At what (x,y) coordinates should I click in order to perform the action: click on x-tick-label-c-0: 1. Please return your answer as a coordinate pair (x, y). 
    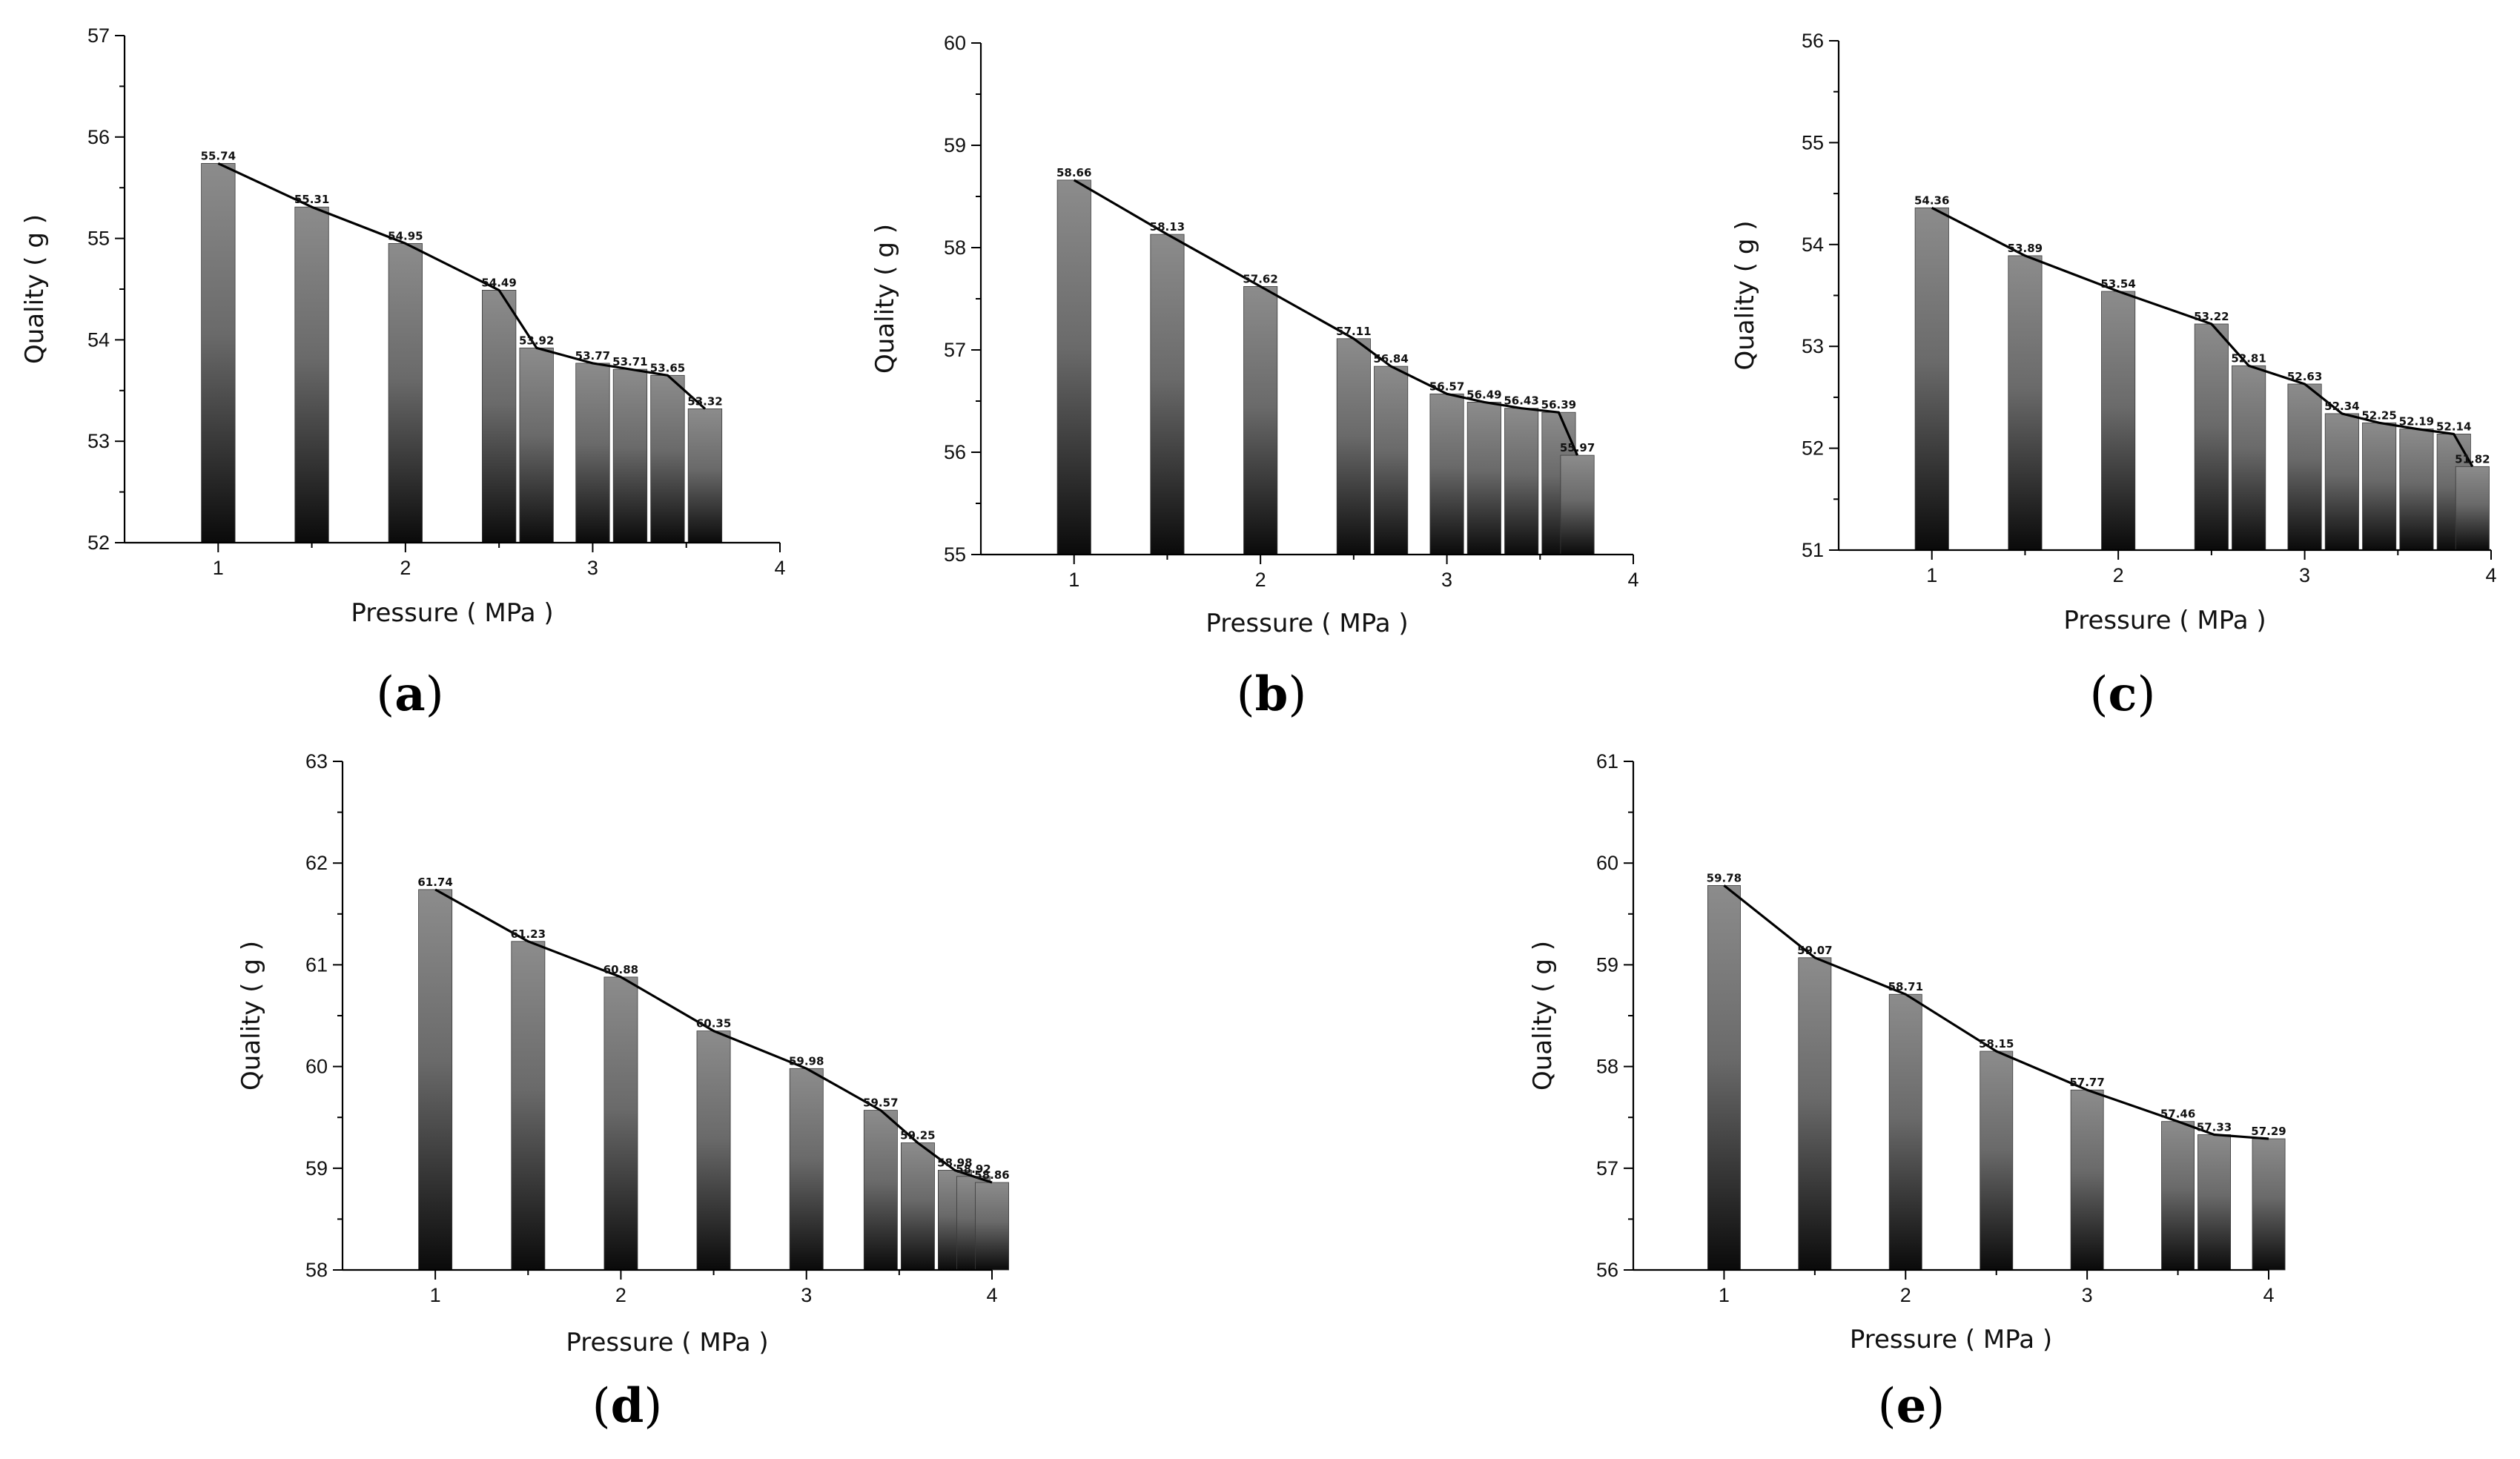
    Looking at the image, I should click on (1932, 575).